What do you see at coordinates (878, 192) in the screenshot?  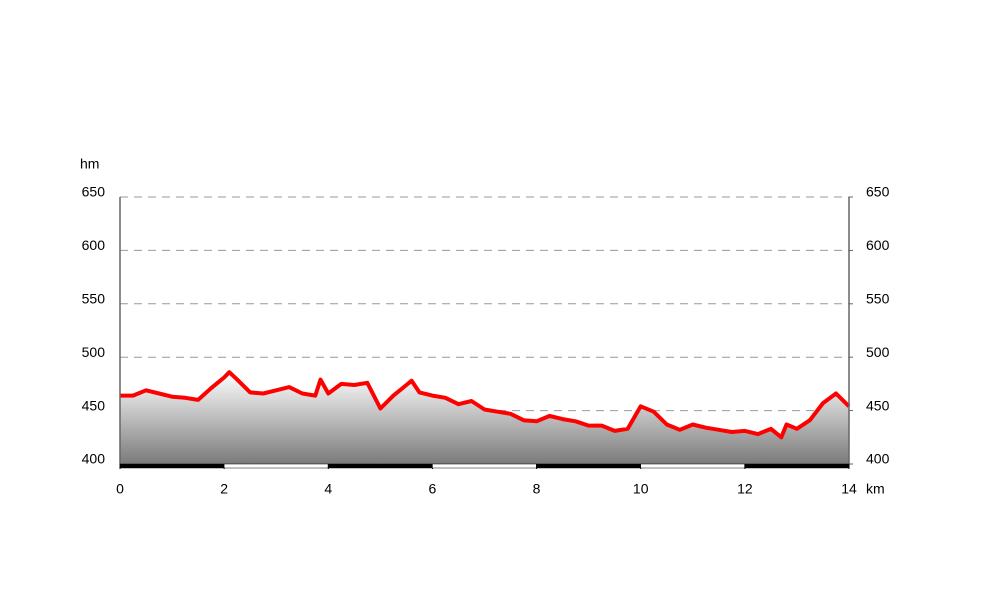 I see `y2-tick-label: 650` at bounding box center [878, 192].